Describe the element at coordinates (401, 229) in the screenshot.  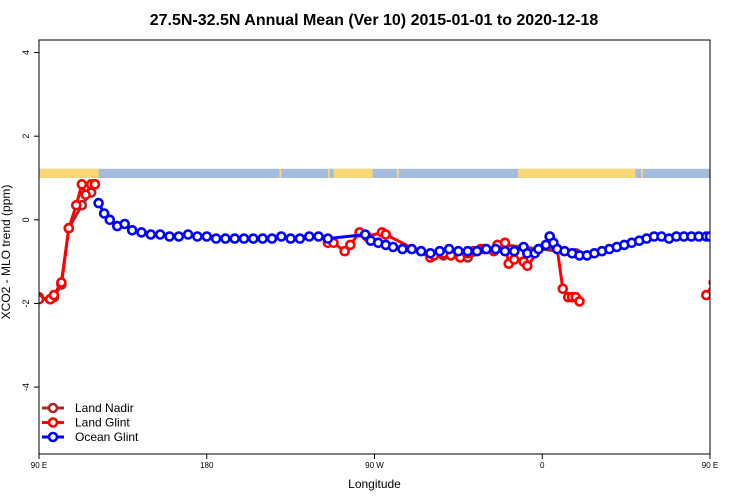
I see `series-ocean-glint` at that location.